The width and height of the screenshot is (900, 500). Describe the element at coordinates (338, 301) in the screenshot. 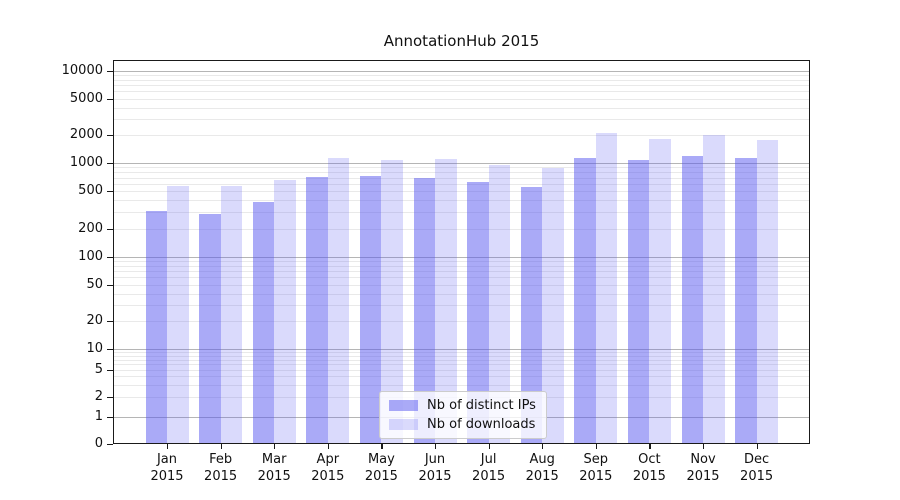

I see `bar-downloads-apr` at that location.